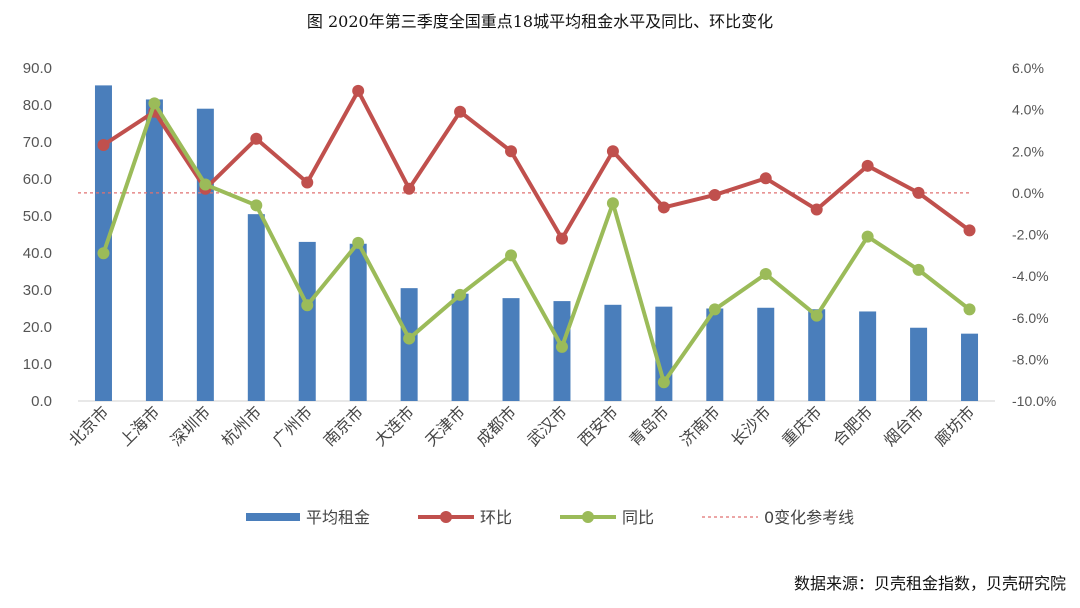 The height and width of the screenshot is (608, 1080). What do you see at coordinates (550, 517) in the screenshot?
I see `legend: 平均租金 环比 同比 0变化参考线` at bounding box center [550, 517].